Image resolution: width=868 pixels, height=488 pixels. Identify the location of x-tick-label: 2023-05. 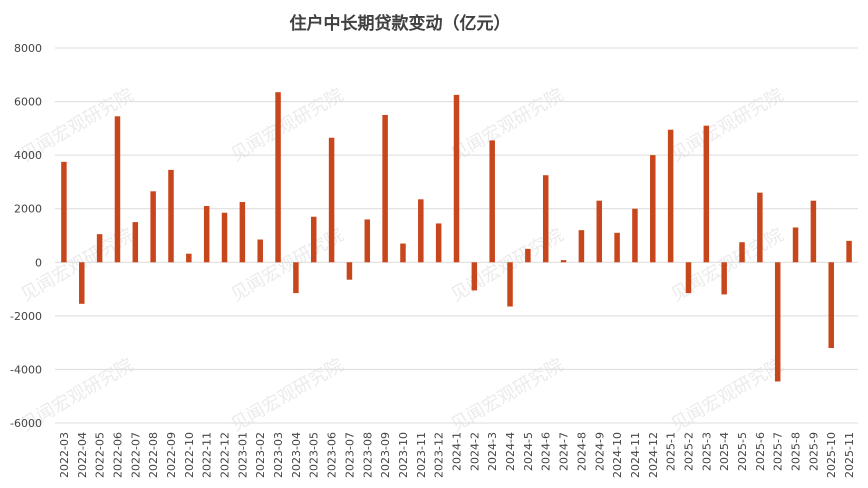
(314, 455).